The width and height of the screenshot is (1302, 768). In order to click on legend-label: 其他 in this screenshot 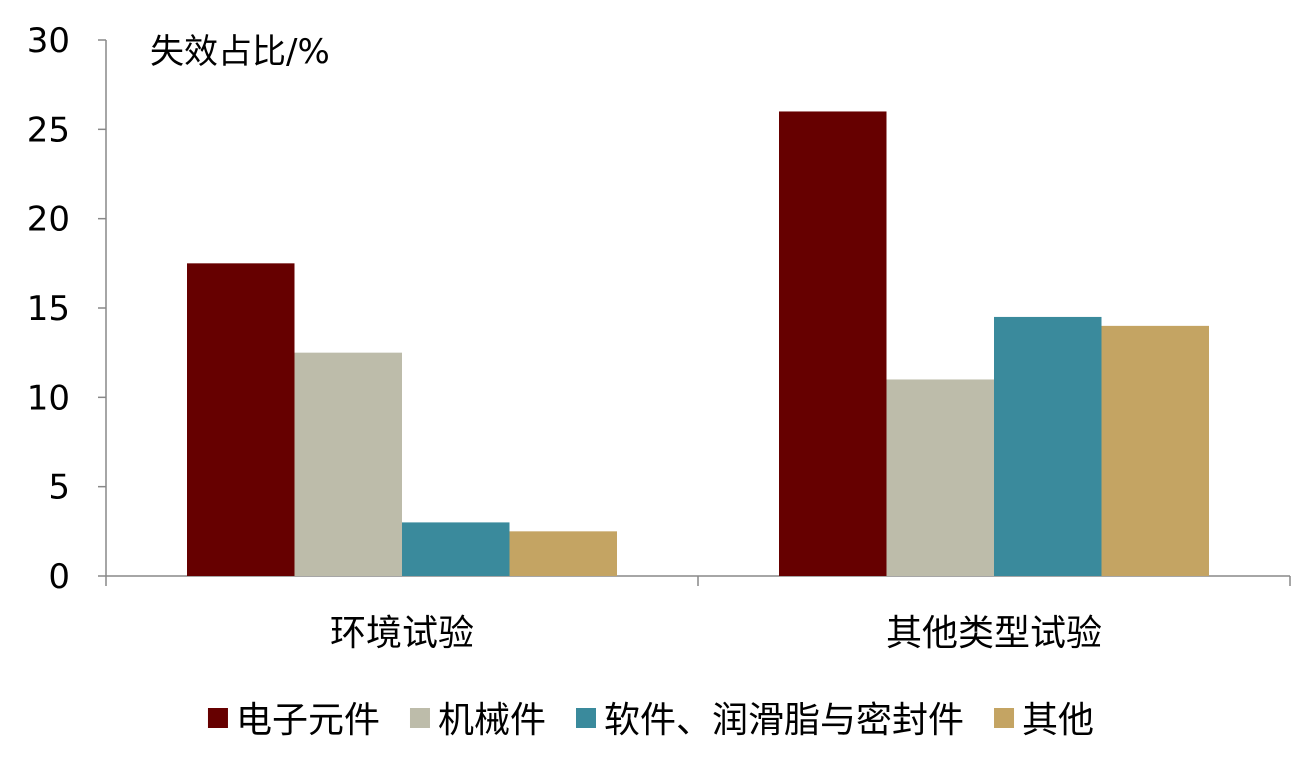, I will do `click(1058, 720)`.